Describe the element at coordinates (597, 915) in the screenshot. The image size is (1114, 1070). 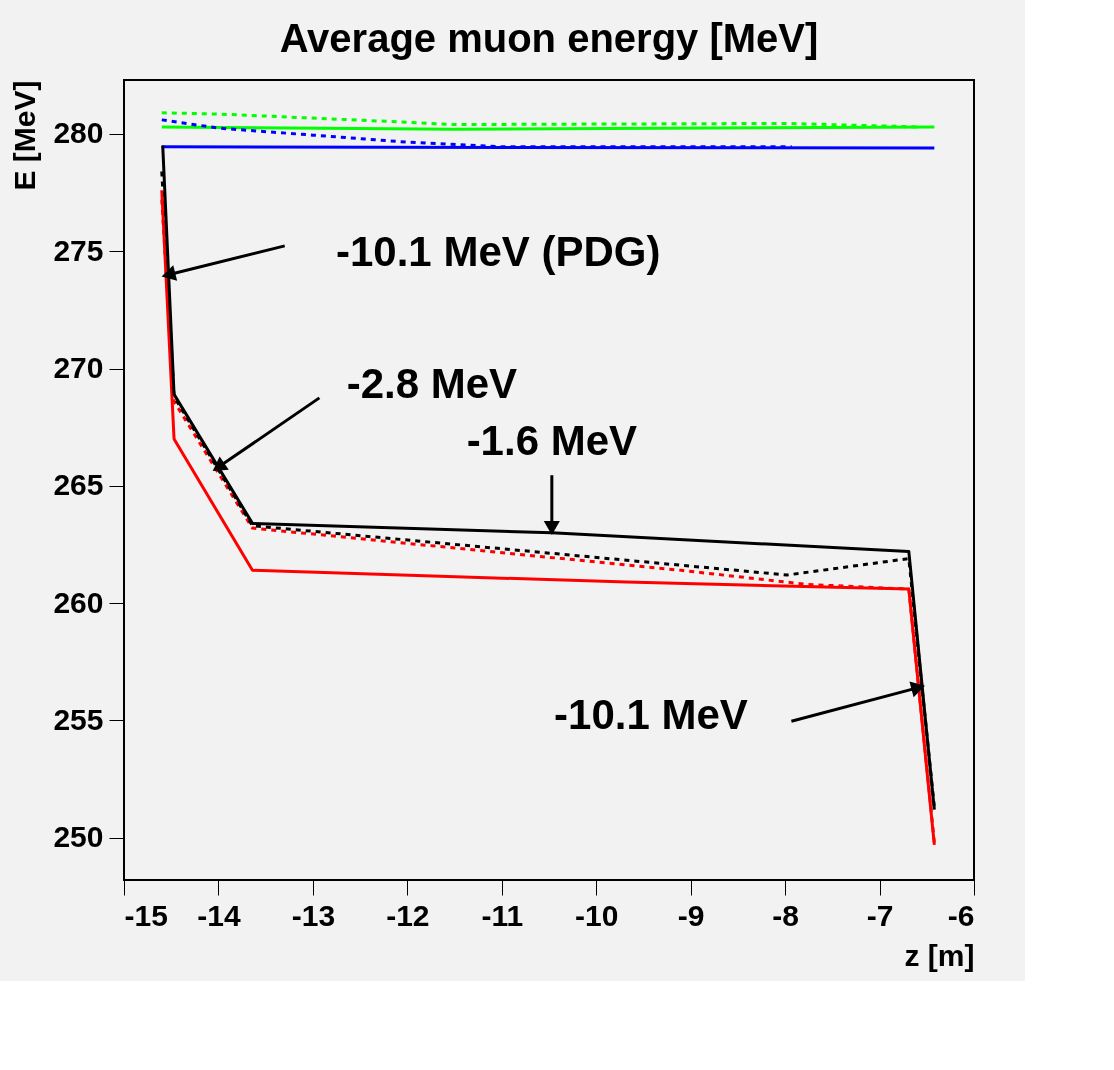
I see `x-tick-label: -10` at that location.